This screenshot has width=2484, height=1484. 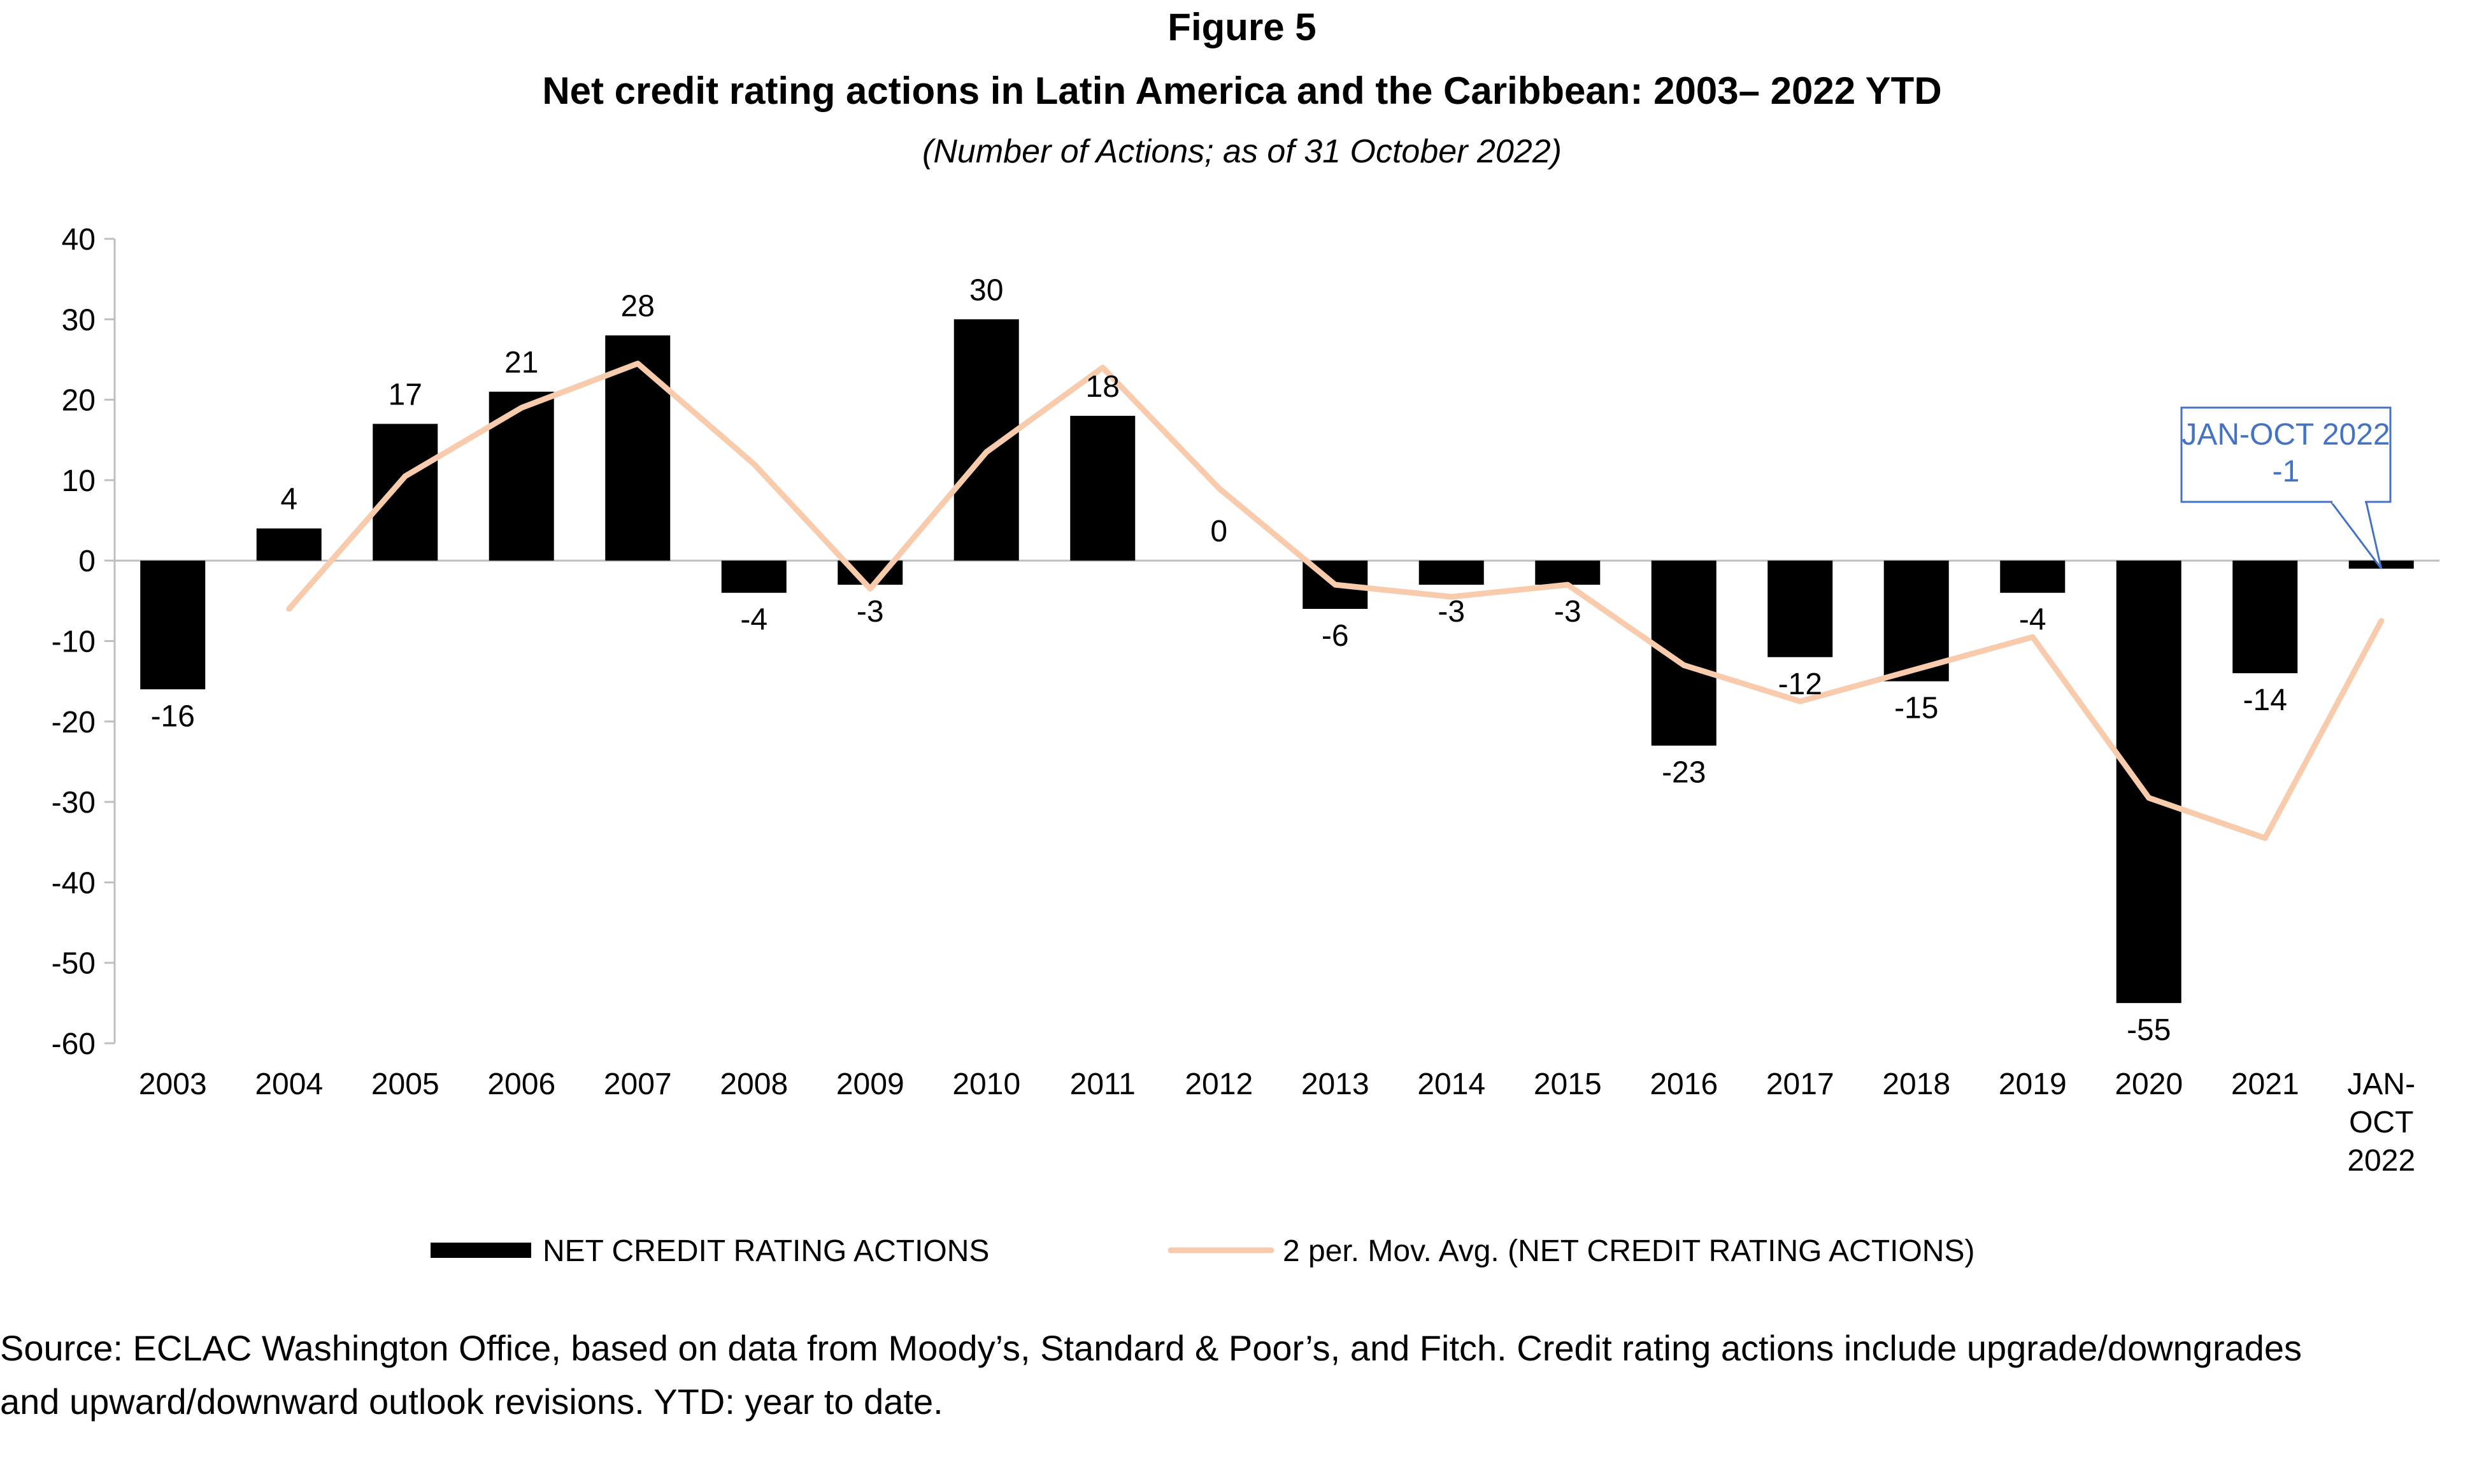 I want to click on x-tick-label: 2005, so click(x=405, y=1084).